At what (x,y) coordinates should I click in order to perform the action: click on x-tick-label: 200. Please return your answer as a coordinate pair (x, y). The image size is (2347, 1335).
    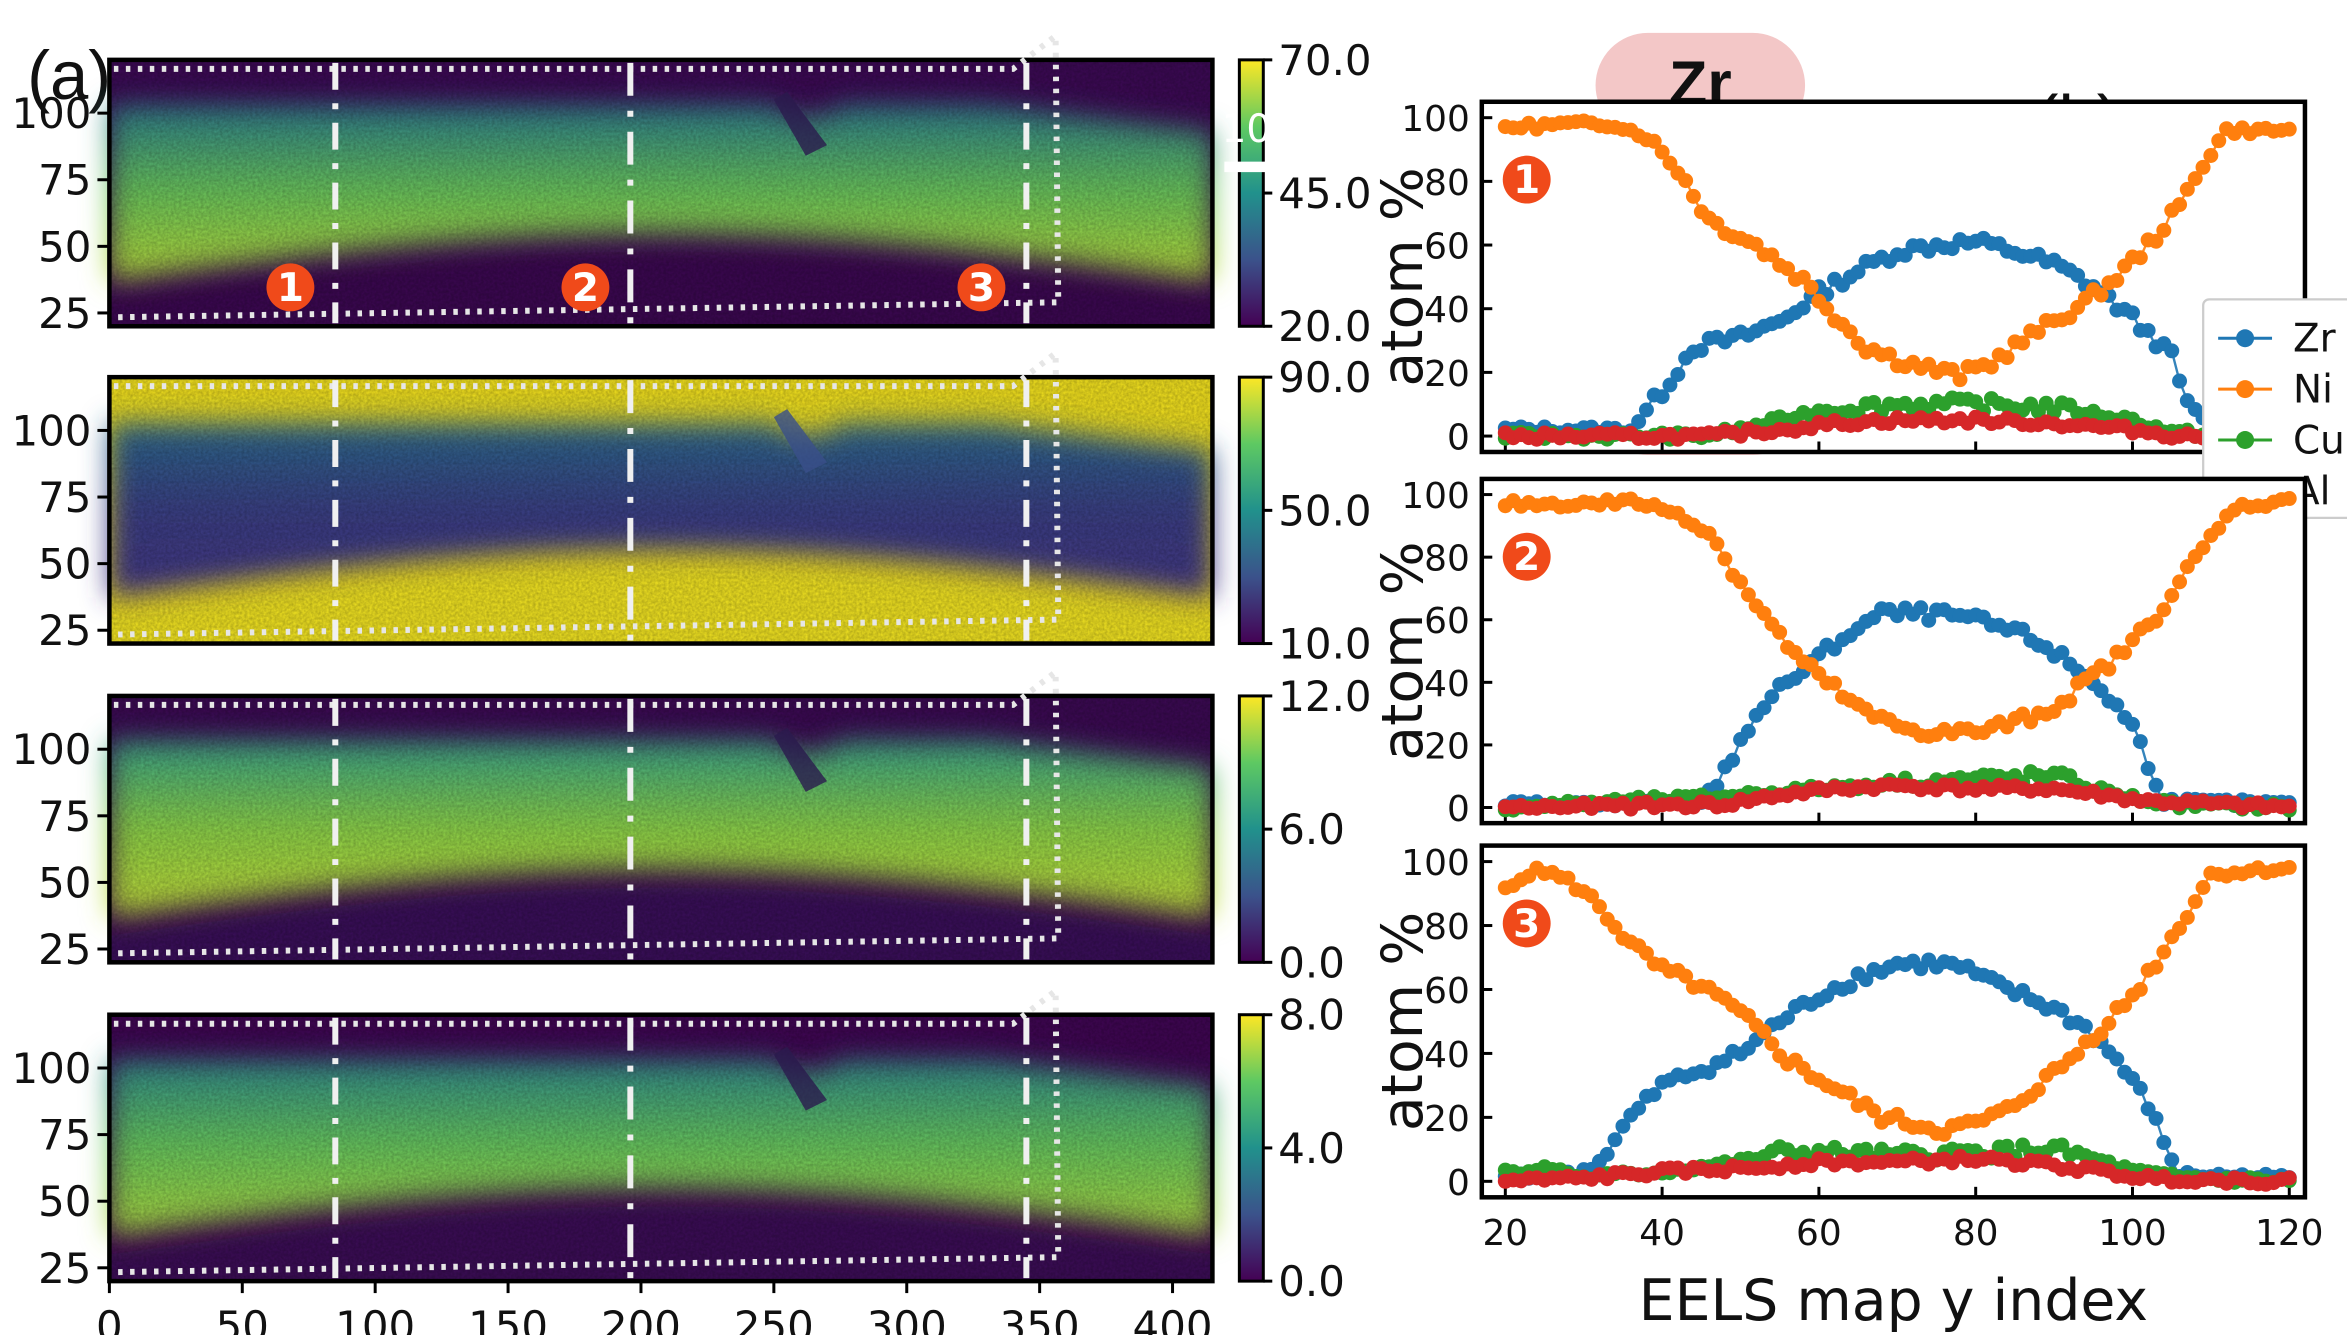
    Looking at the image, I should click on (641, 1318).